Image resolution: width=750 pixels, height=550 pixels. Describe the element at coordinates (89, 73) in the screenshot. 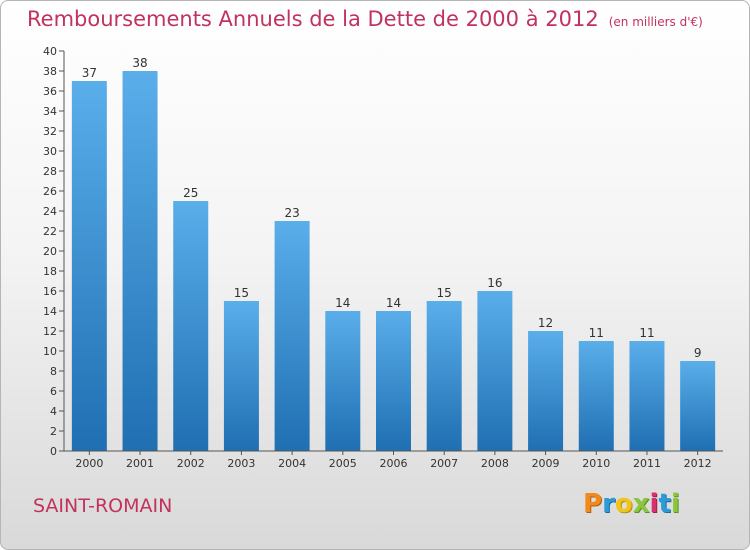

I see `data-label: 37` at that location.